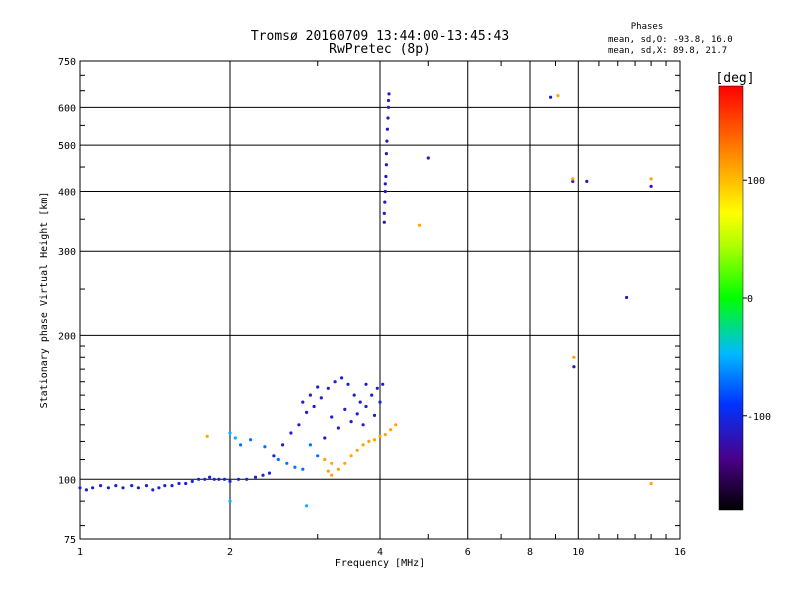 This screenshot has width=800, height=600. Describe the element at coordinates (731, 298) in the screenshot. I see `colorbar` at that location.